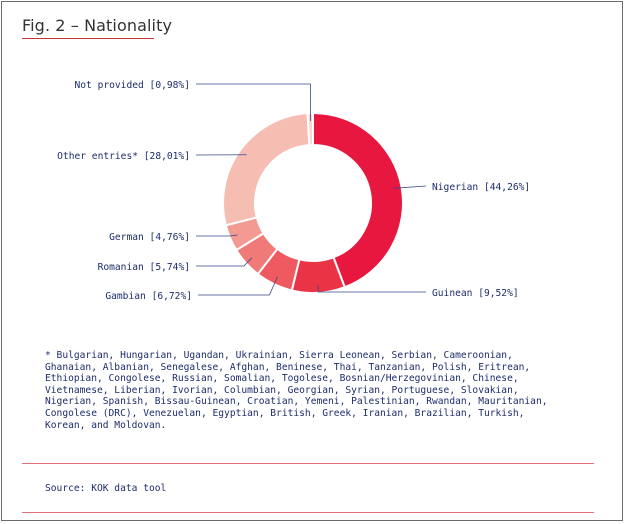 This screenshot has height=524, width=626. I want to click on slice-label: Guinean [9,52%], so click(475, 293).